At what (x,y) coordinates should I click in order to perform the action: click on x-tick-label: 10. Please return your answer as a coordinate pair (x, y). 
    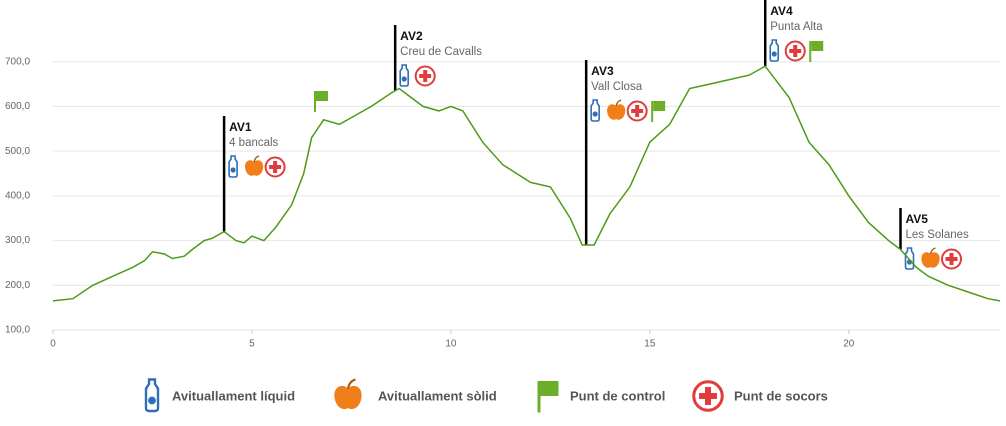
    Looking at the image, I should click on (451, 344).